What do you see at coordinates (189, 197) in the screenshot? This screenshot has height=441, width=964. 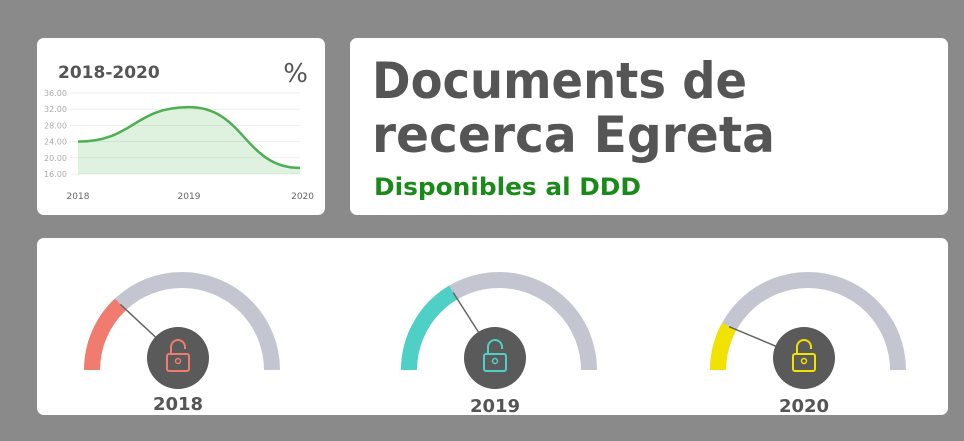 I see `x-tick-label: 2019` at bounding box center [189, 197].